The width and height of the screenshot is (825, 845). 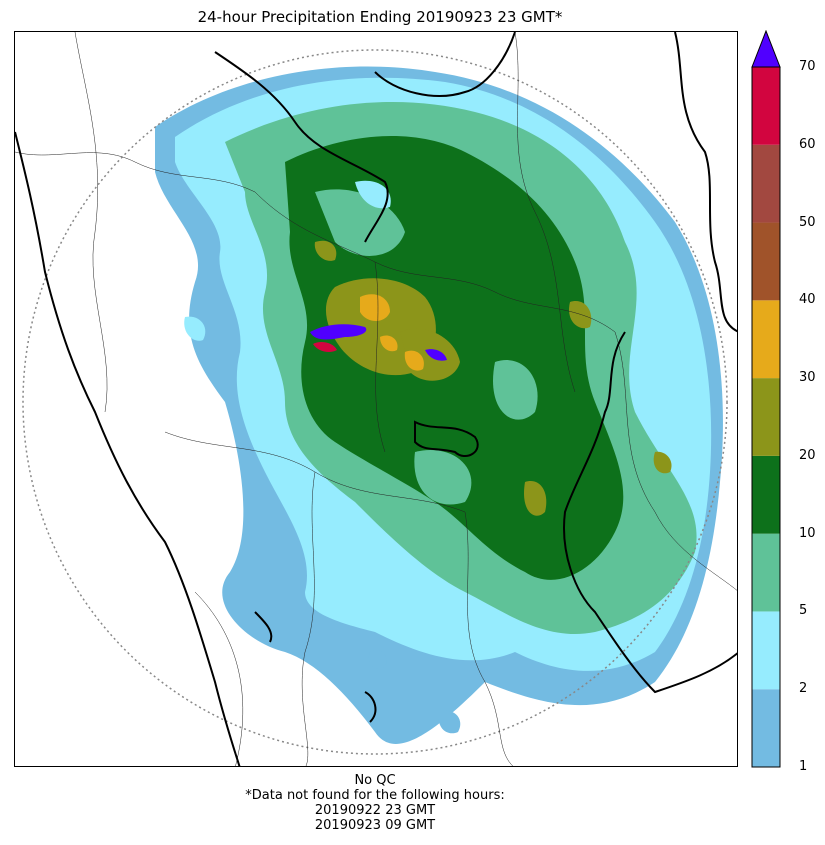 What do you see at coordinates (807, 378) in the screenshot?
I see `colorbar-tick-label: 30` at bounding box center [807, 378].